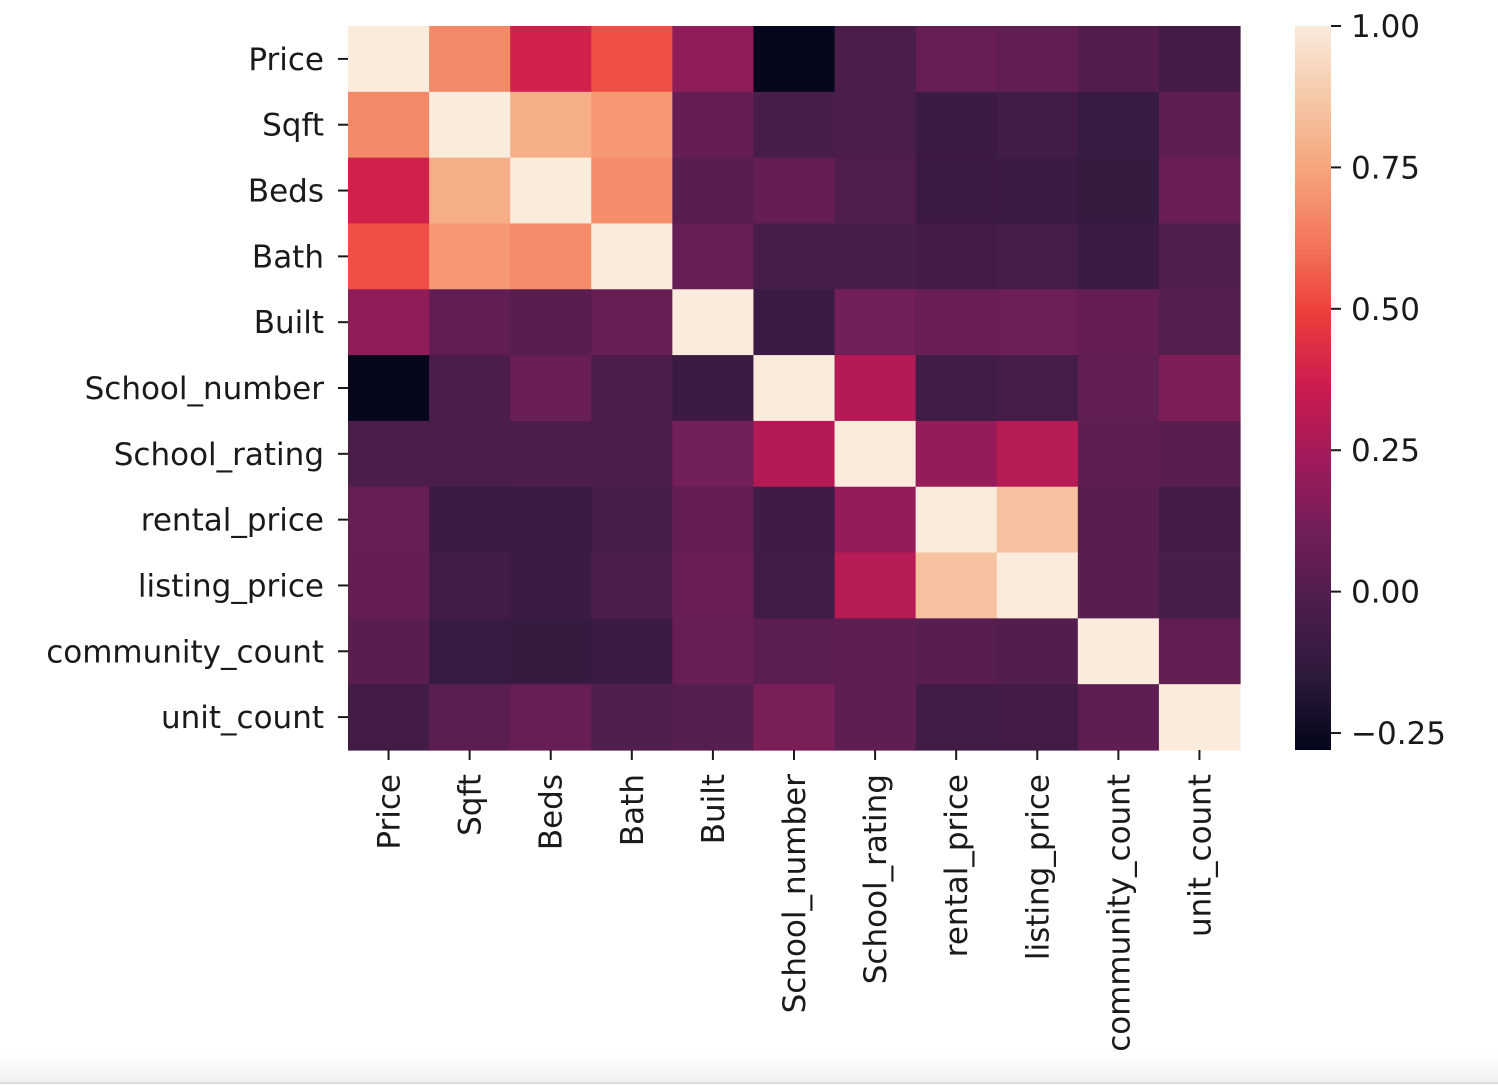 The width and height of the screenshot is (1498, 1086). Describe the element at coordinates (956, 585) in the screenshot. I see `heatmap-cell-listing_price-rental_price` at that location.